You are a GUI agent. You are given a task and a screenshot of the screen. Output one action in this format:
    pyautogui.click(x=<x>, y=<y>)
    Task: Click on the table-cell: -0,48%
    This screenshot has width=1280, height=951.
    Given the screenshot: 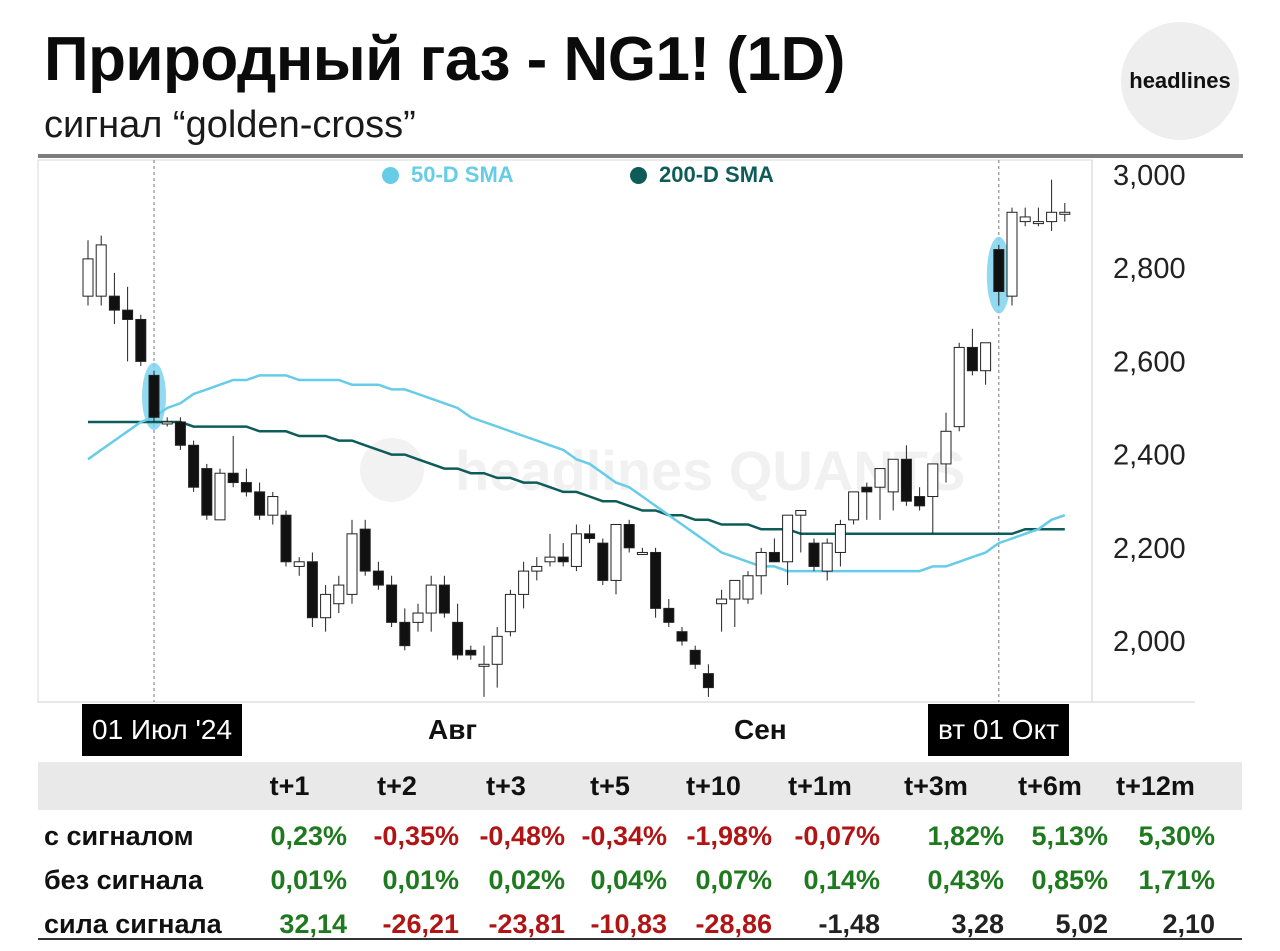 What is the action you would take?
    pyautogui.click(x=522, y=835)
    